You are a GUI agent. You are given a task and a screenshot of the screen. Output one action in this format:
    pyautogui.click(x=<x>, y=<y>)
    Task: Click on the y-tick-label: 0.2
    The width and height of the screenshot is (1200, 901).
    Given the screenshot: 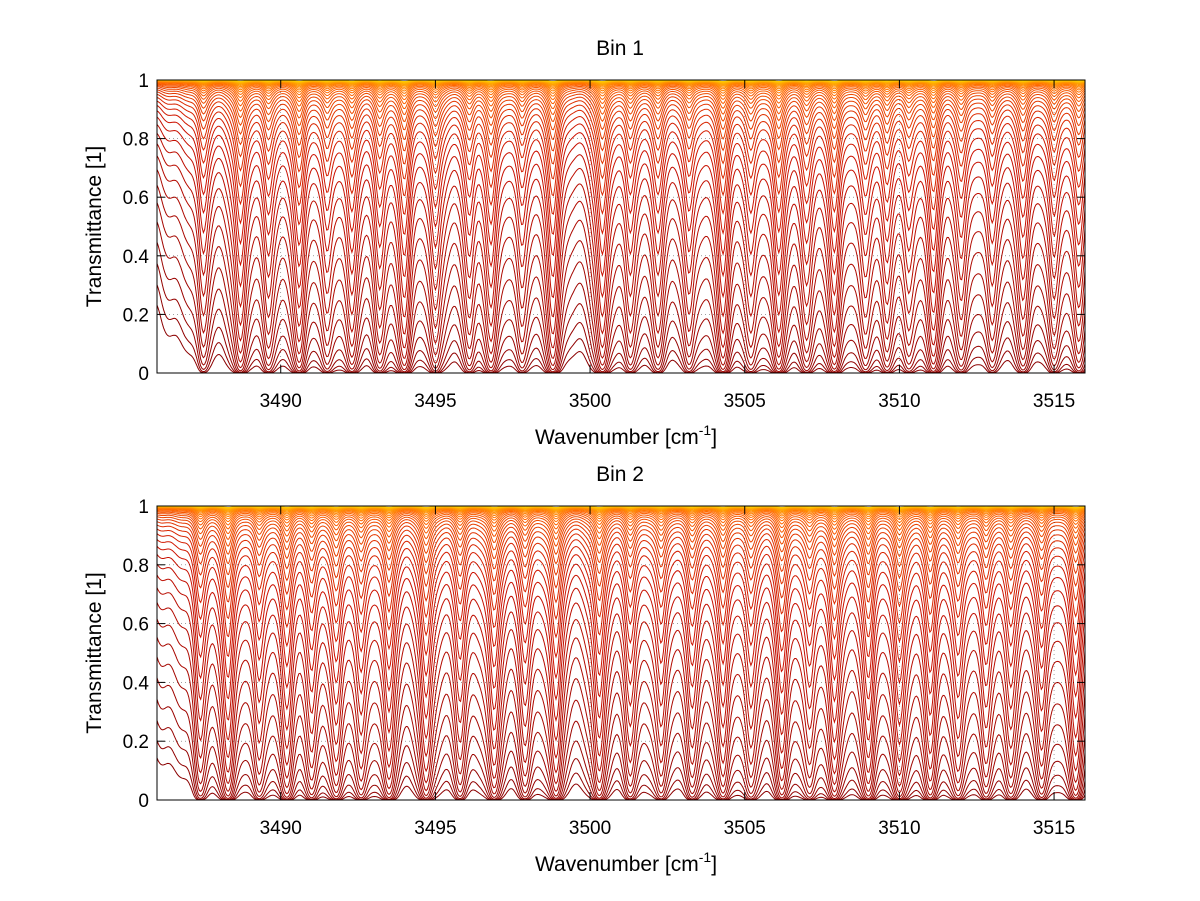 What is the action you would take?
    pyautogui.click(x=136, y=315)
    